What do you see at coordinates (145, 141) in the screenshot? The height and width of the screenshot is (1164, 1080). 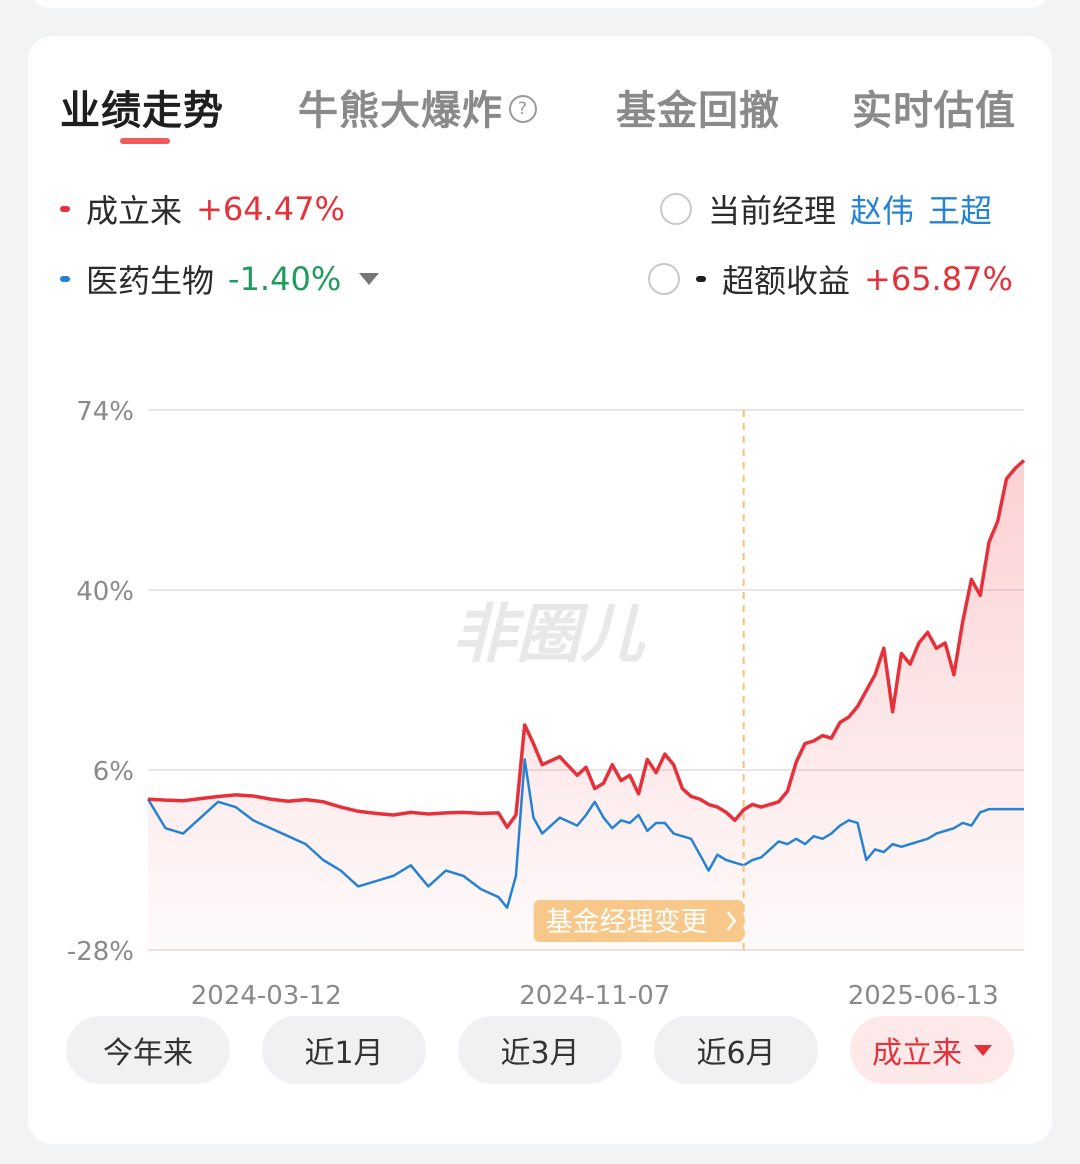 I see `active-tab-indicator` at bounding box center [145, 141].